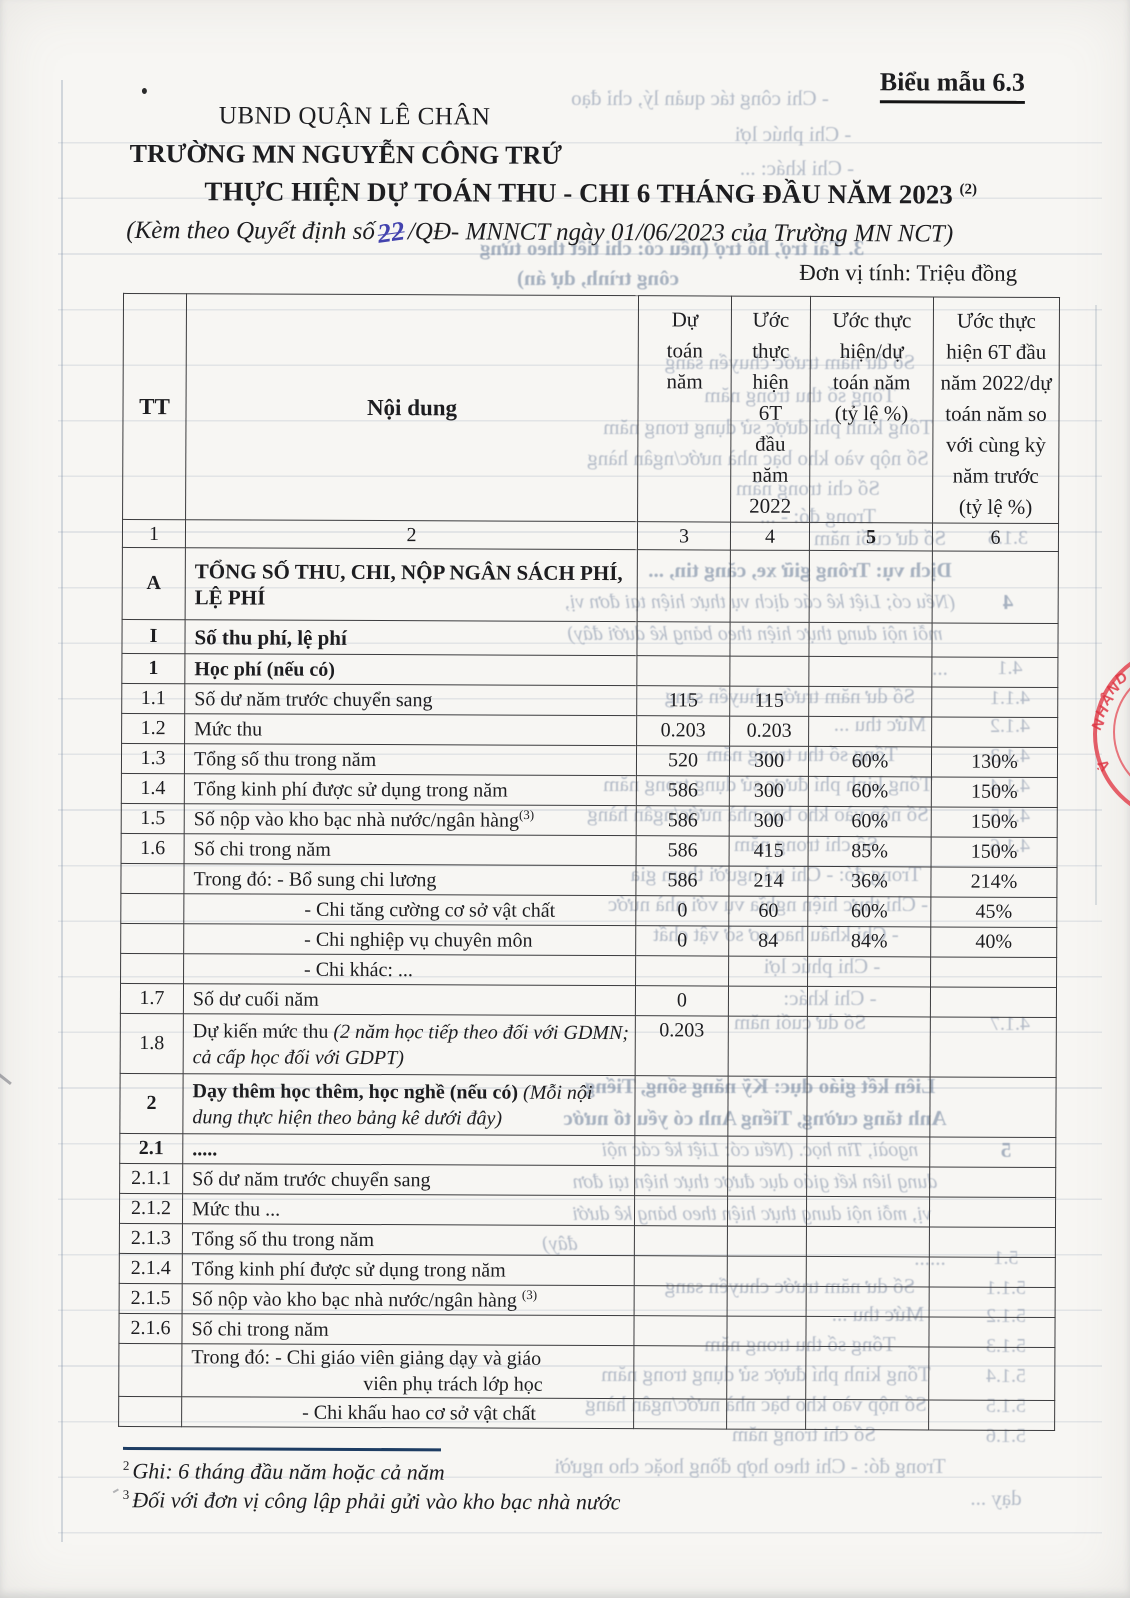  Describe the element at coordinates (871, 536) in the screenshot. I see `column-number: 5` at that location.